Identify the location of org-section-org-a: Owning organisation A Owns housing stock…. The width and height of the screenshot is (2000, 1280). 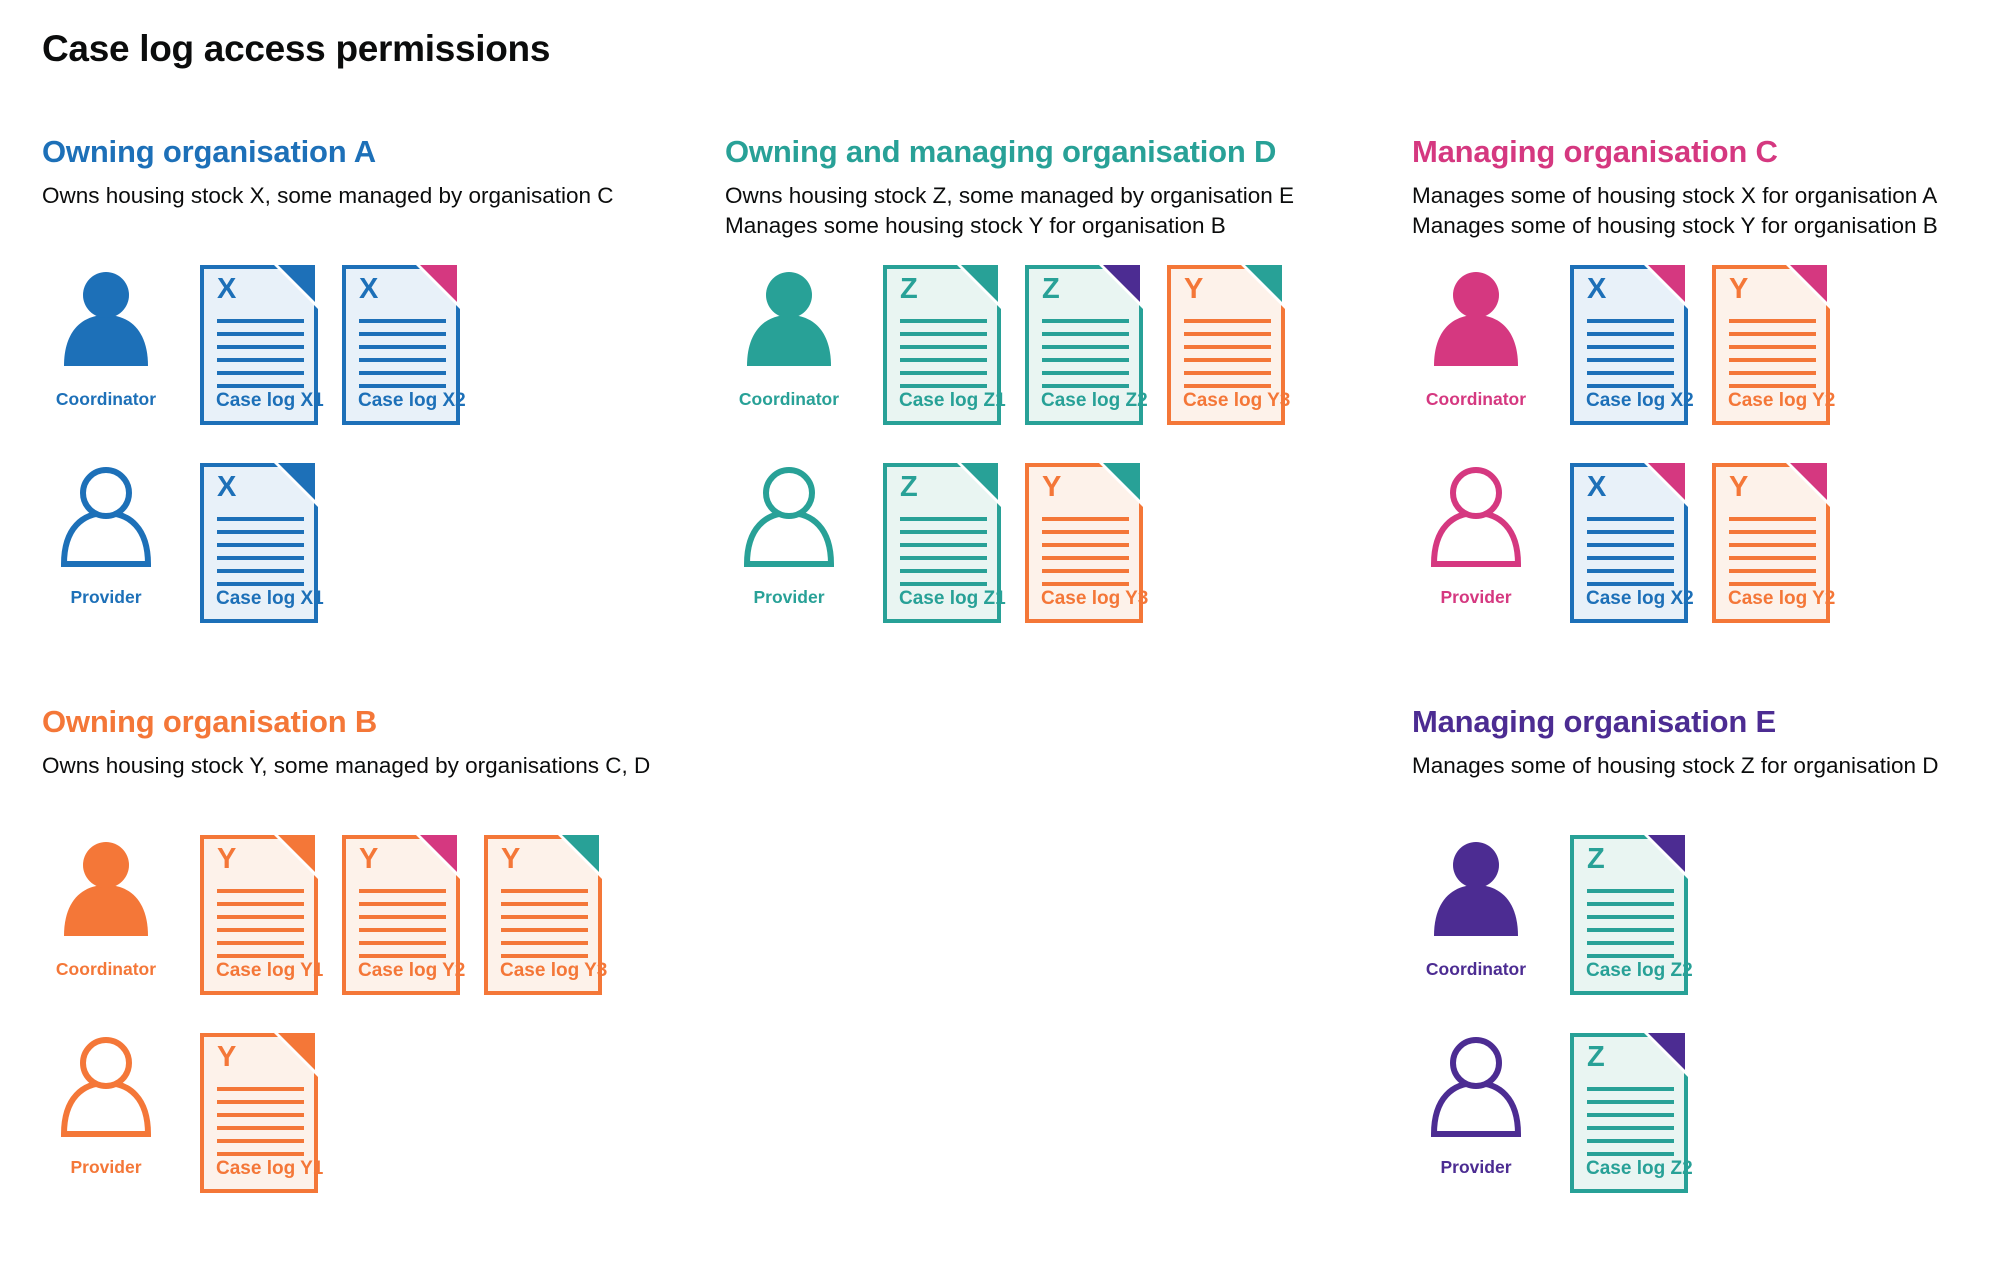
(367, 378).